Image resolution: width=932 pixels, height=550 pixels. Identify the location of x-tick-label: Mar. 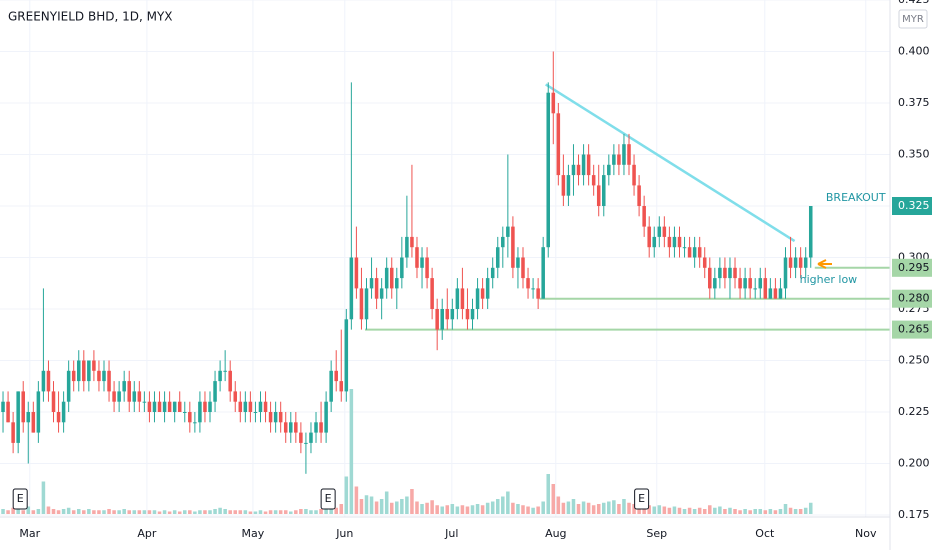
(29, 533).